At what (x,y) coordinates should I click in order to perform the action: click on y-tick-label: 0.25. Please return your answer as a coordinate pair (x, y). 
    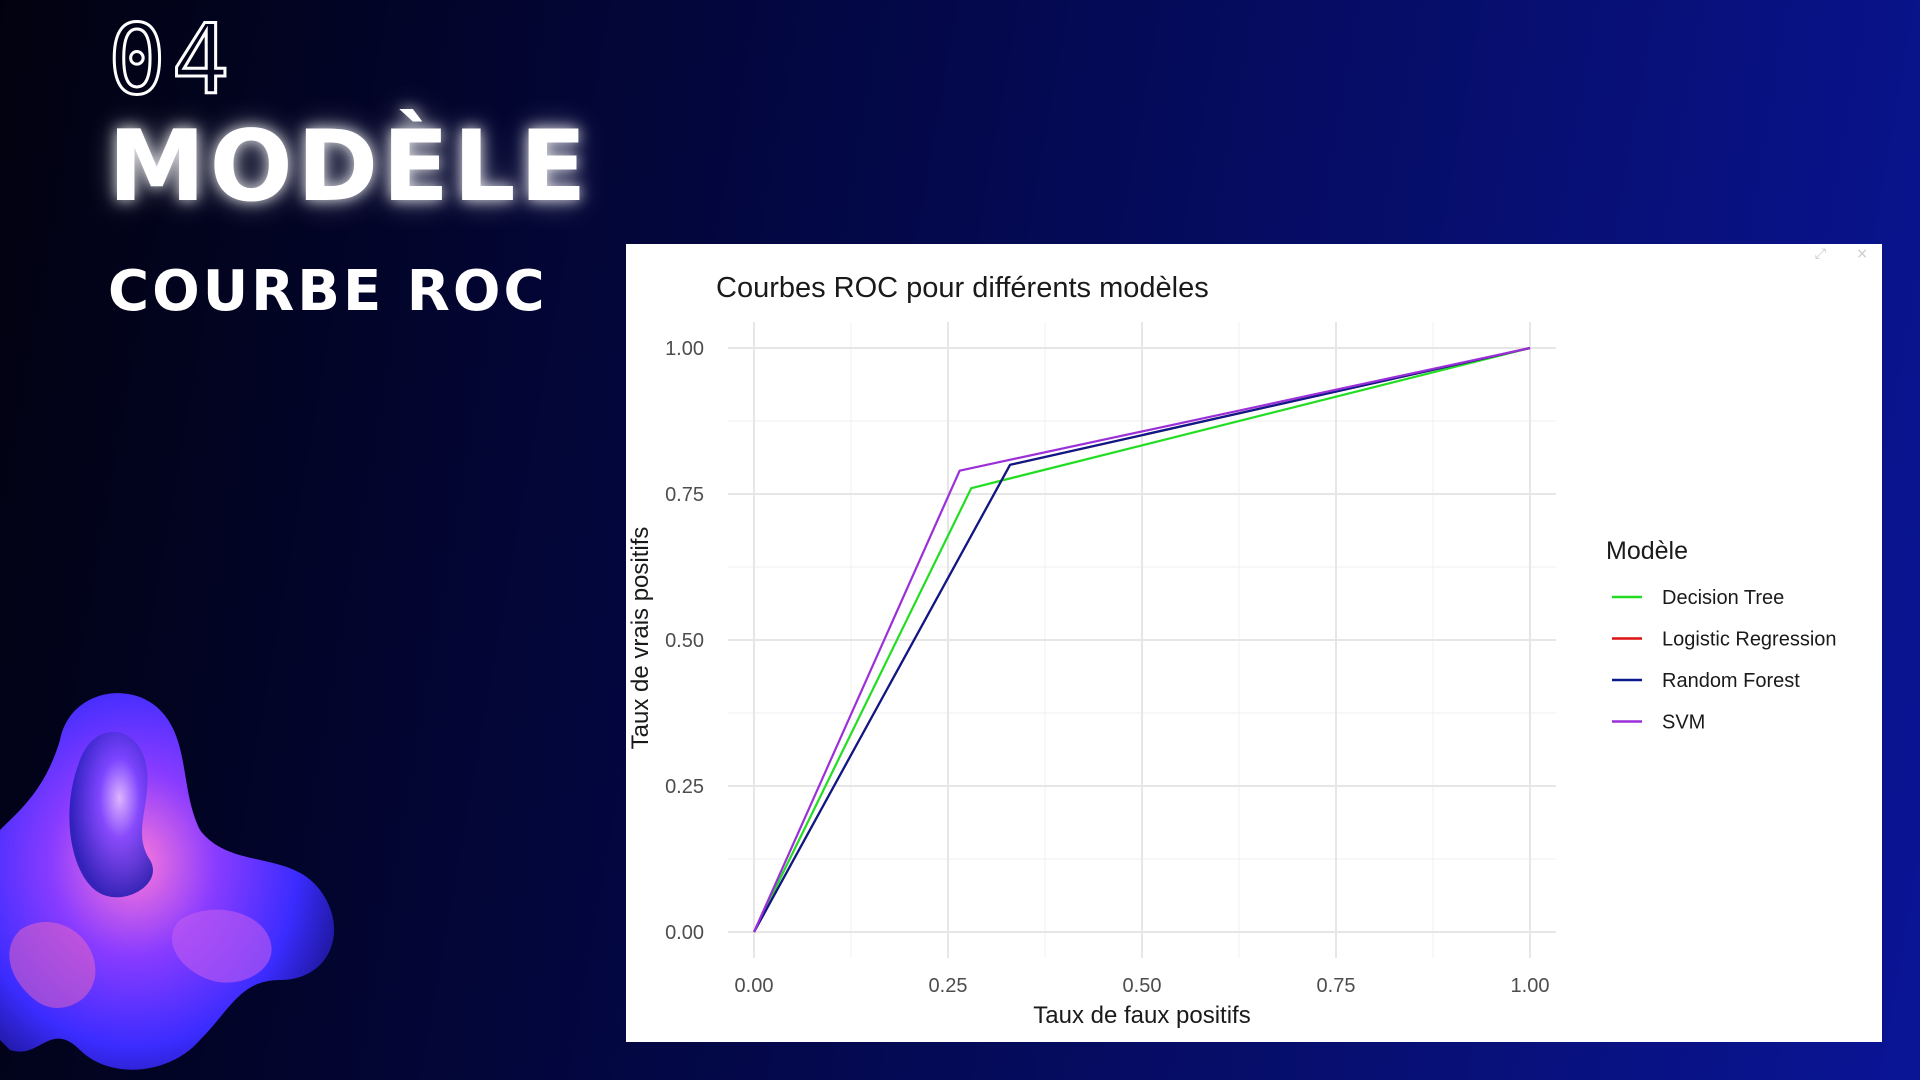
    Looking at the image, I should click on (684, 787).